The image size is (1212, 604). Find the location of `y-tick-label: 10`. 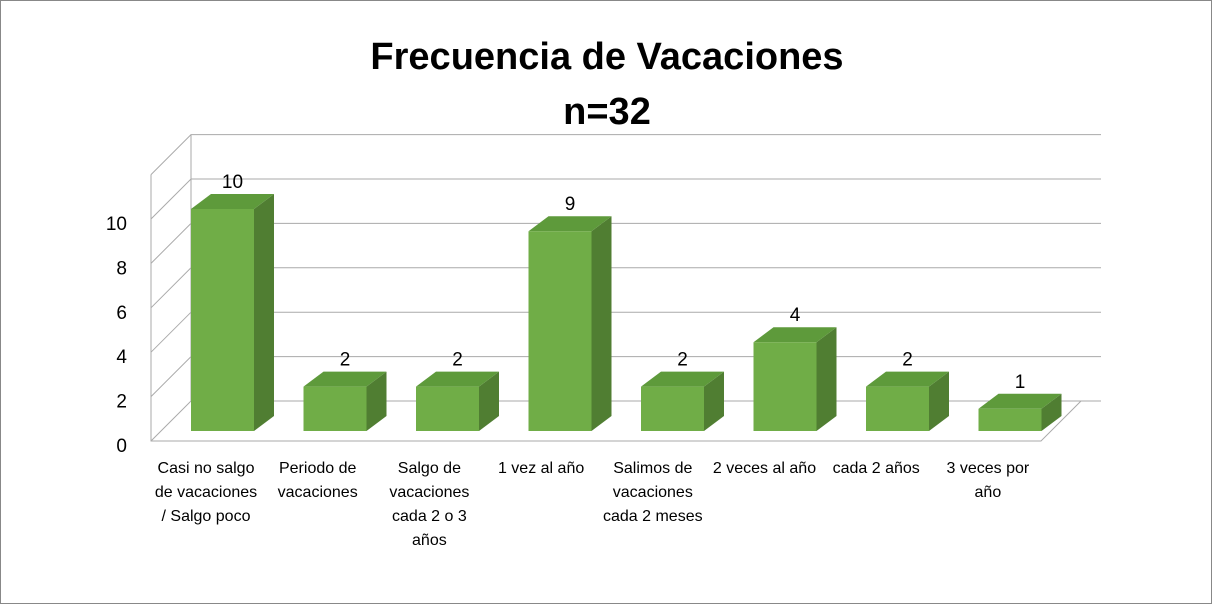

y-tick-label: 10 is located at coordinates (116, 224).